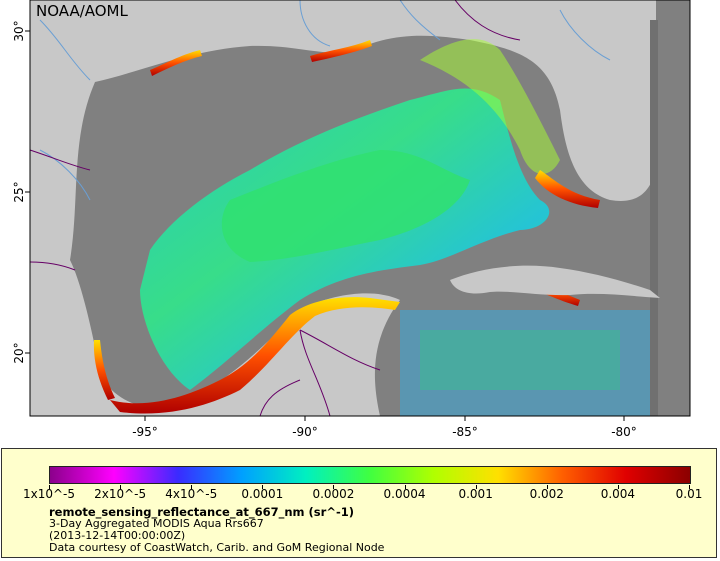 The image size is (720, 561). I want to click on north-coast-bloom, so click(176, 63).